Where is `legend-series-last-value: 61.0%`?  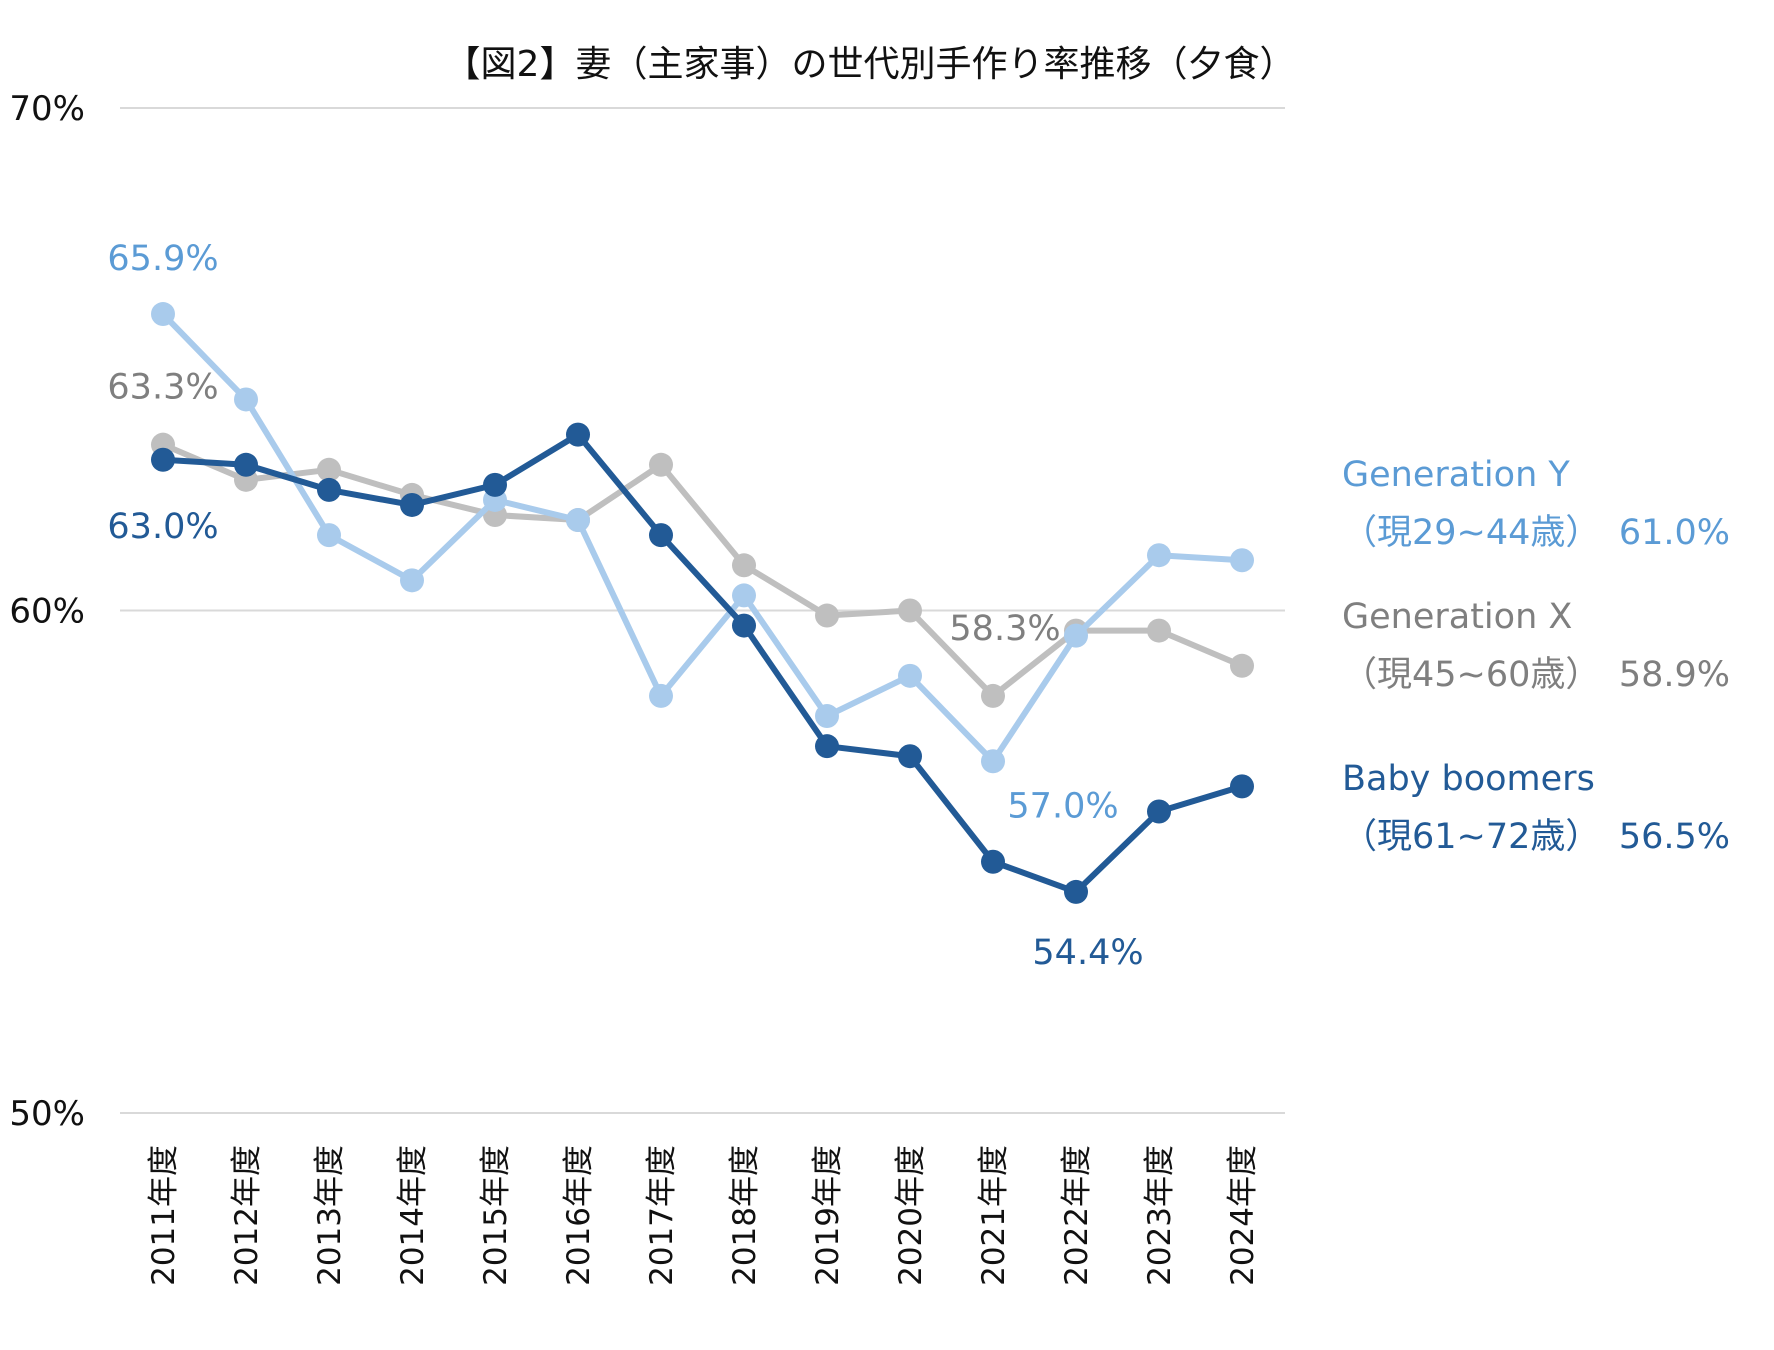 legend-series-last-value: 61.0% is located at coordinates (1674, 533).